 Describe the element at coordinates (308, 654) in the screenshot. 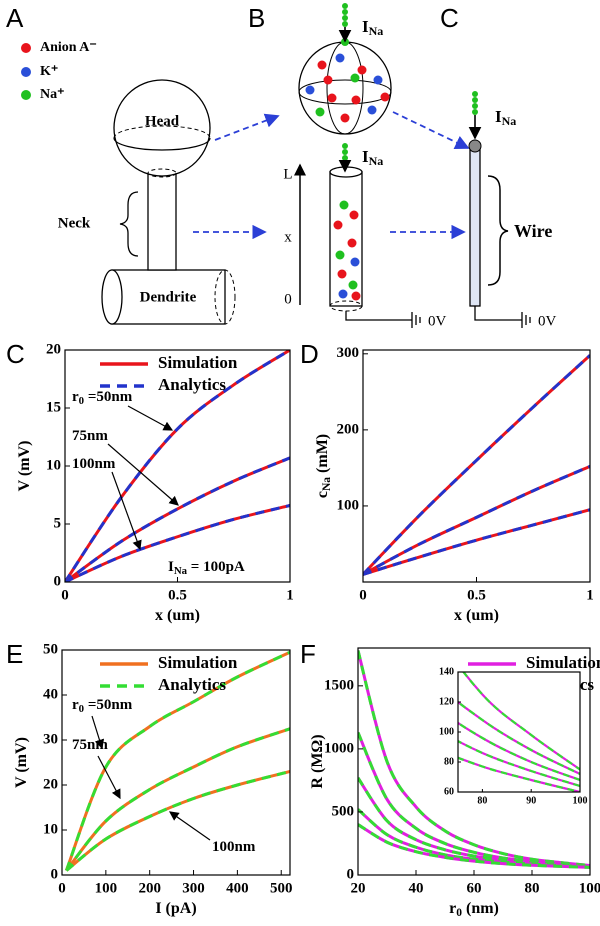

I see `panel-label: F` at that location.